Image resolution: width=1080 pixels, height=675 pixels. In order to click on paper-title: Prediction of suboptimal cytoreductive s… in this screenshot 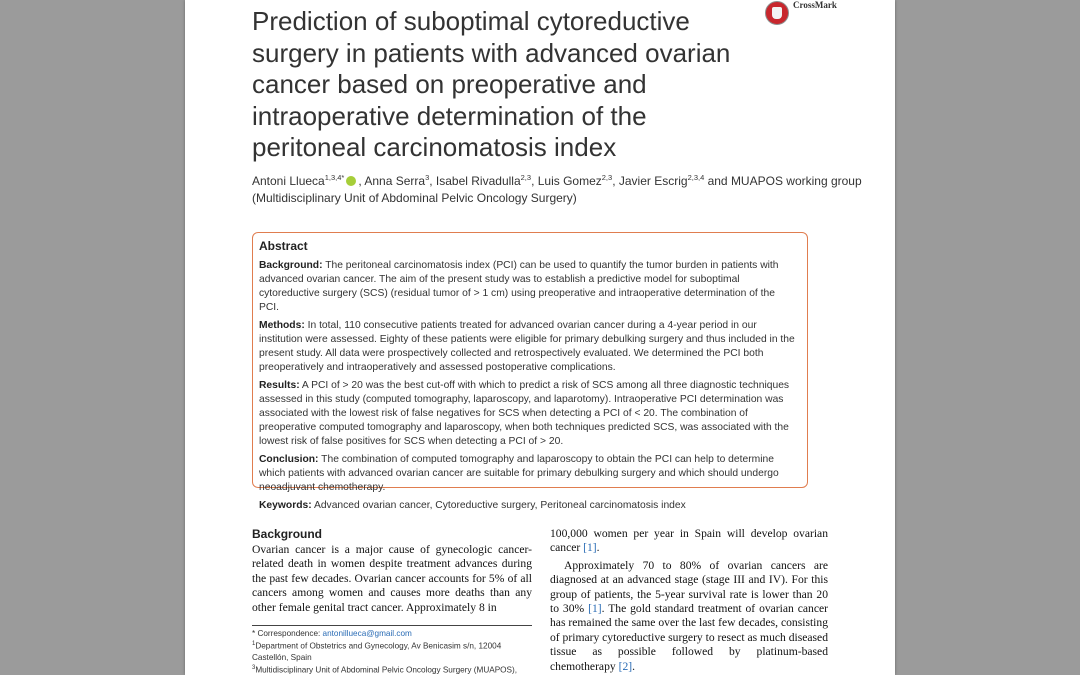, I will do `click(502, 85)`.